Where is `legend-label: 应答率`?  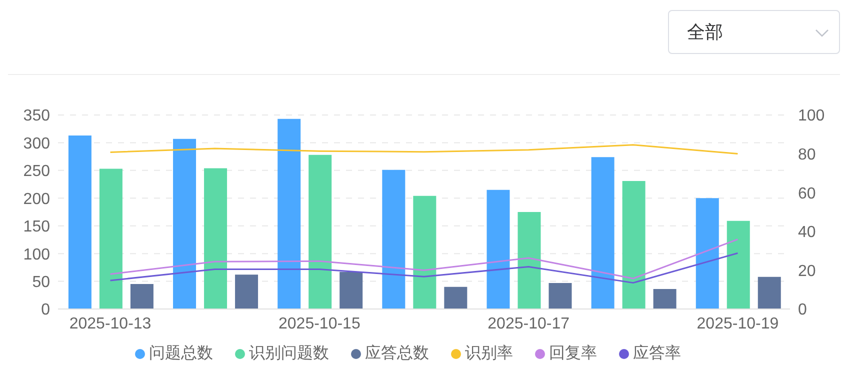
legend-label: 应答率 is located at coordinates (657, 353).